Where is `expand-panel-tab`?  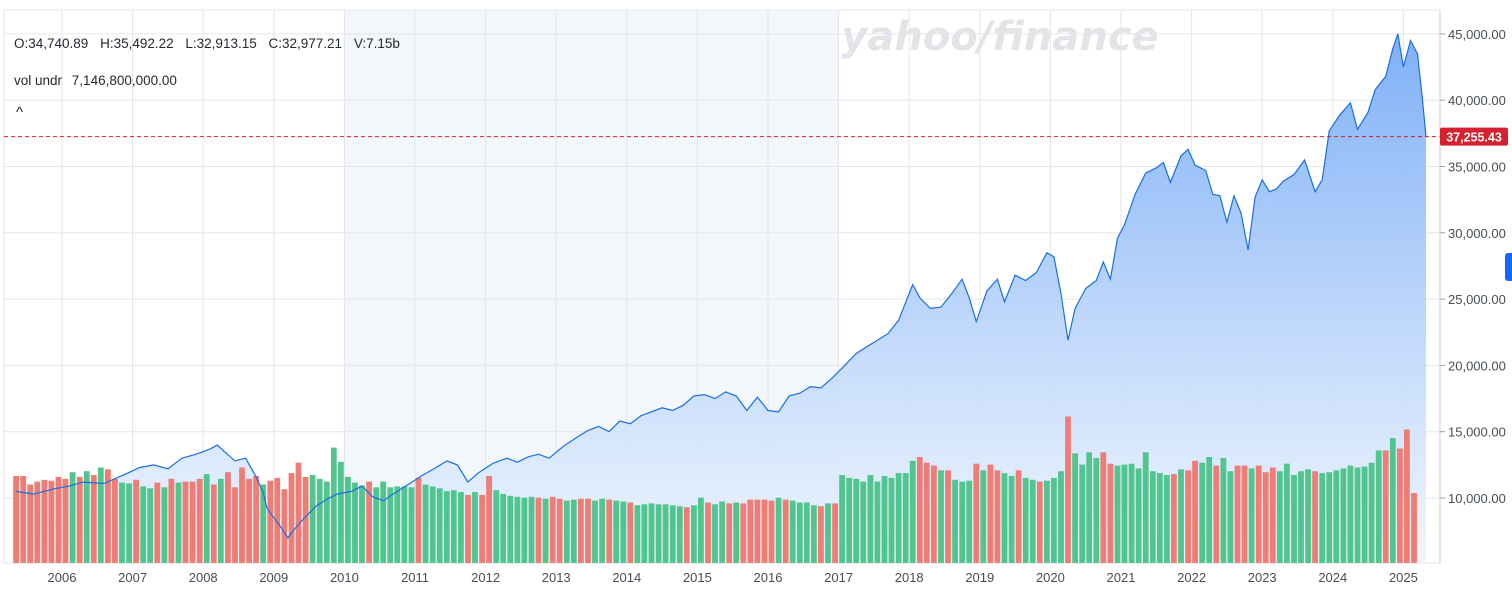
expand-panel-tab is located at coordinates (1508, 267).